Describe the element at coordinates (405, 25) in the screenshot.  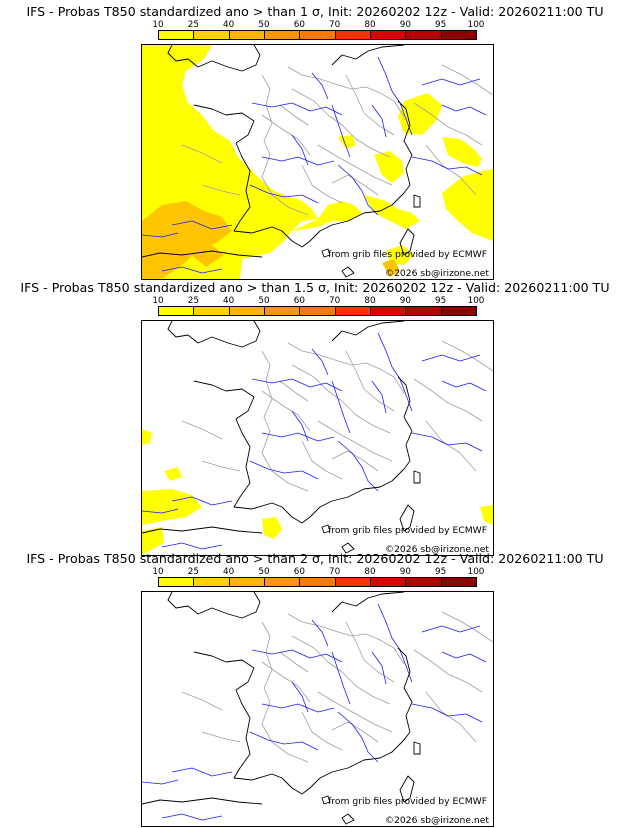
I see `colorbar-tick-label: 90` at that location.